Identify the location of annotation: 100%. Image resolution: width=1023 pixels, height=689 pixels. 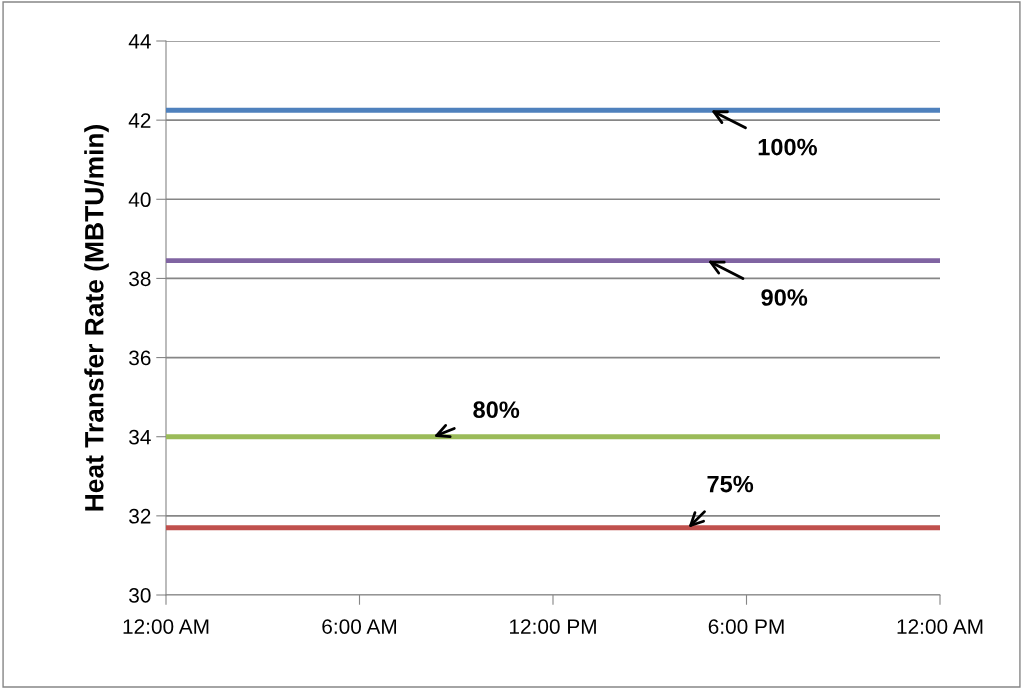
(787, 147).